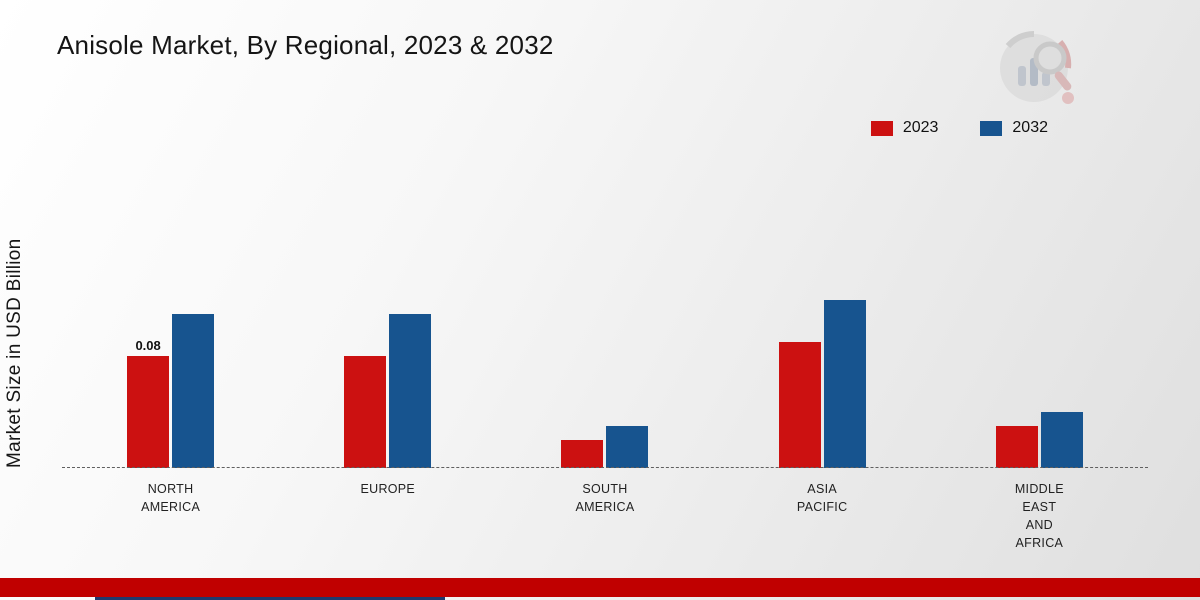 The width and height of the screenshot is (1200, 600). I want to click on bar-2023-south-america, so click(582, 454).